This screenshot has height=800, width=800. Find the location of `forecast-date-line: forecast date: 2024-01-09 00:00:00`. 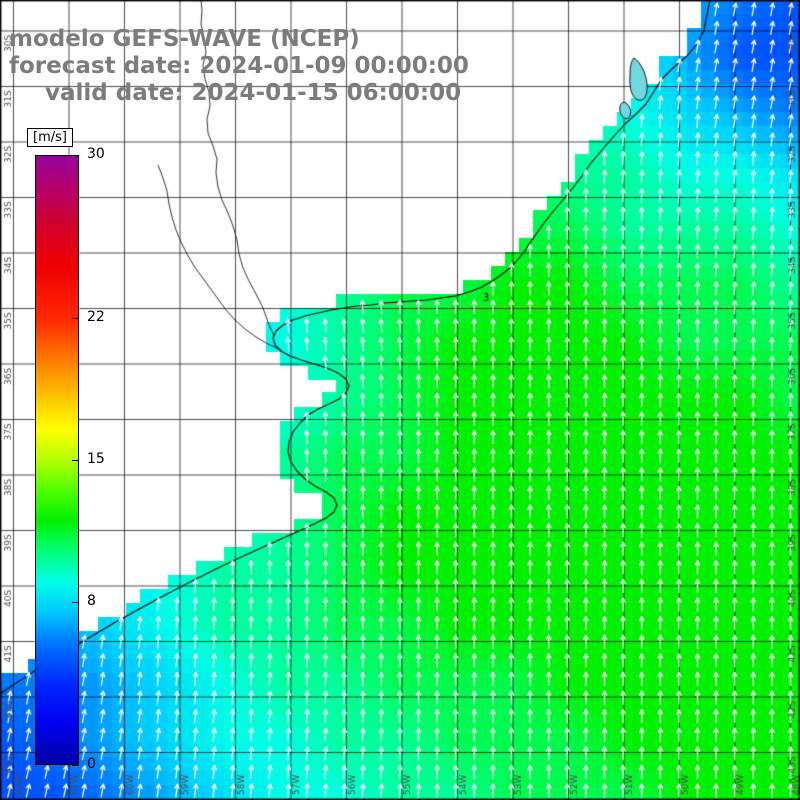

forecast-date-line: forecast date: 2024-01-09 00:00:00 is located at coordinates (239, 66).